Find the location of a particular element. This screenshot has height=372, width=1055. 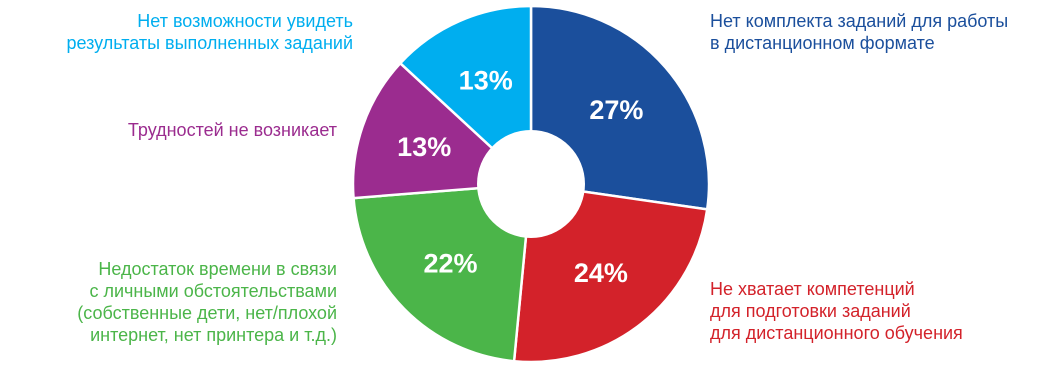

donut-hole is located at coordinates (531, 184).